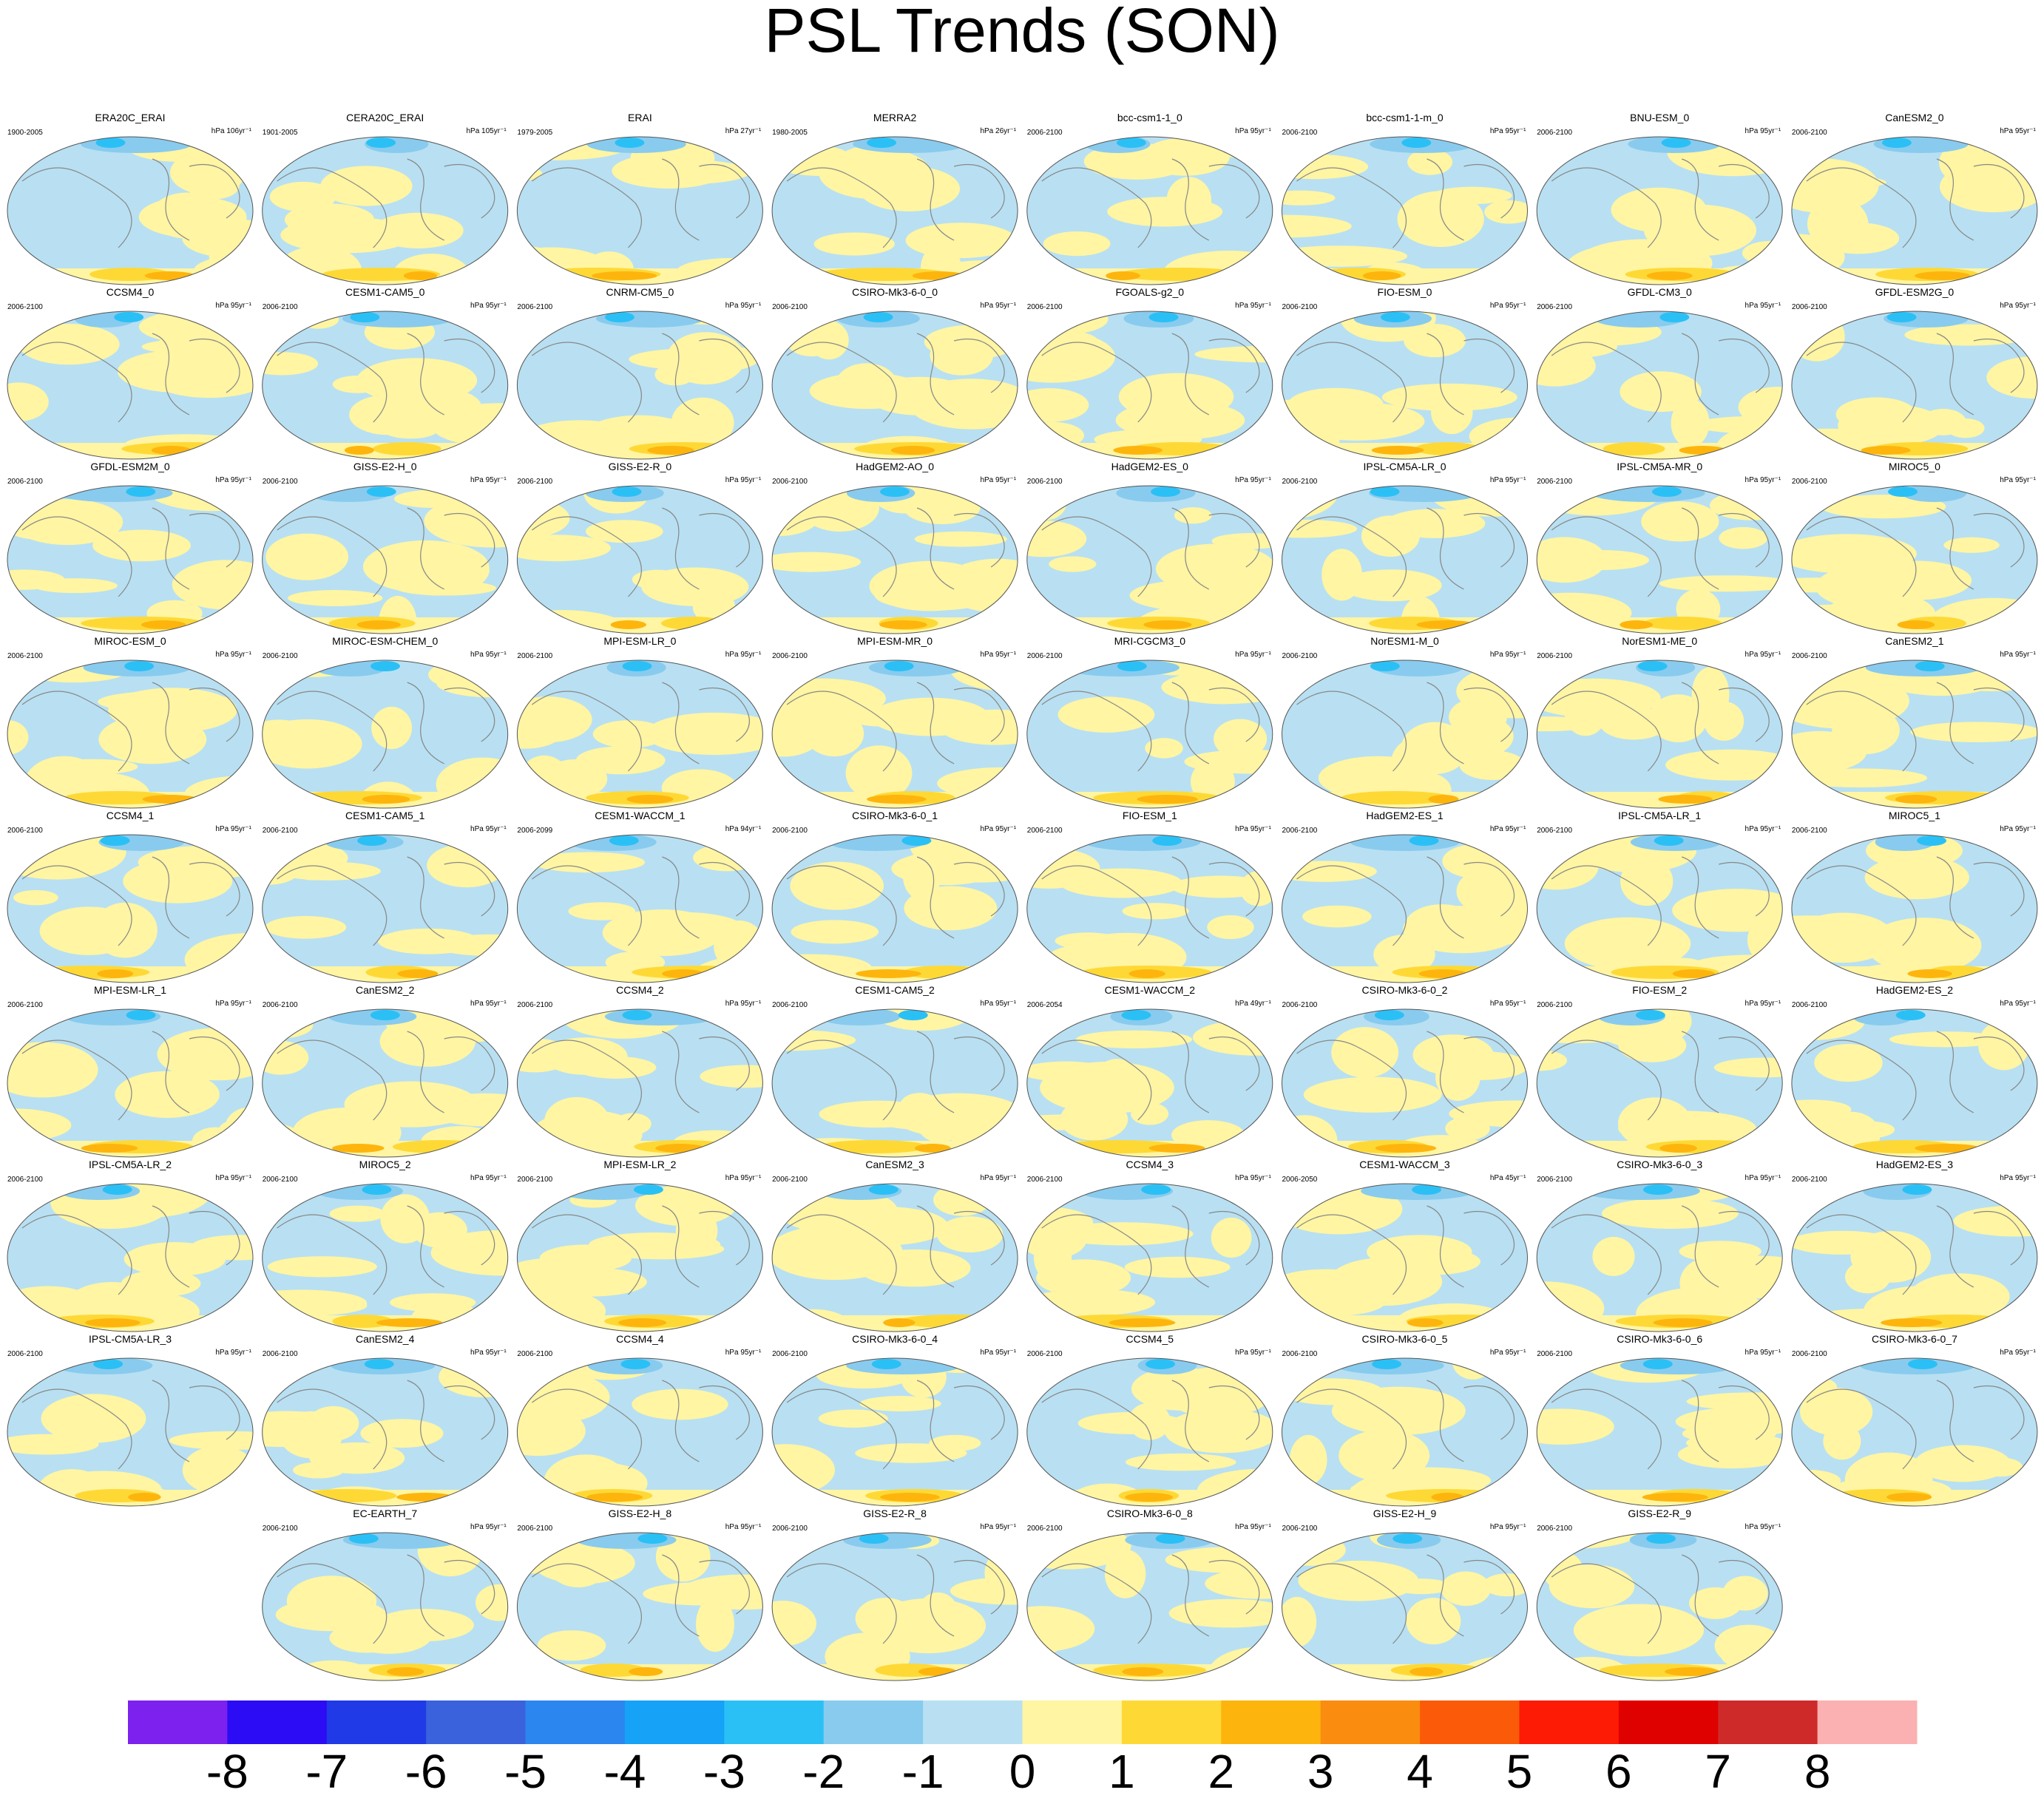  Describe the element at coordinates (1659, 1245) in the screenshot. I see `panel: CSIRO-Mk3-6-0_3 2006-2100 hPa 95yr⁻¹` at that location.